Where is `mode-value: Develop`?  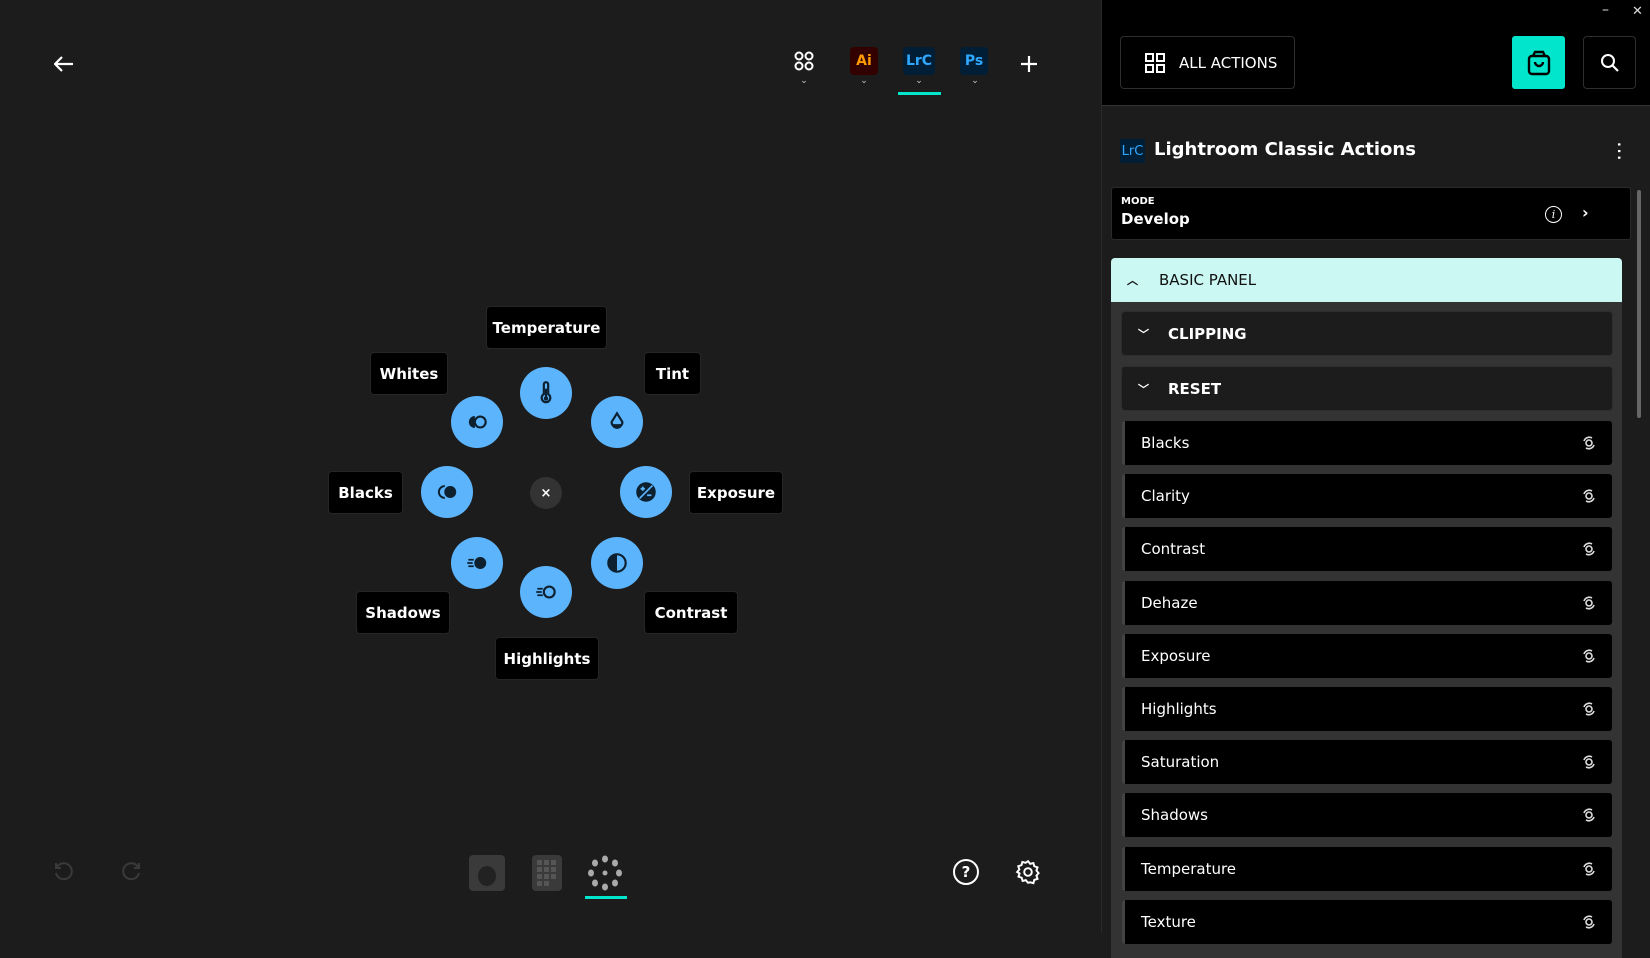
mode-value: Develop is located at coordinates (1155, 219).